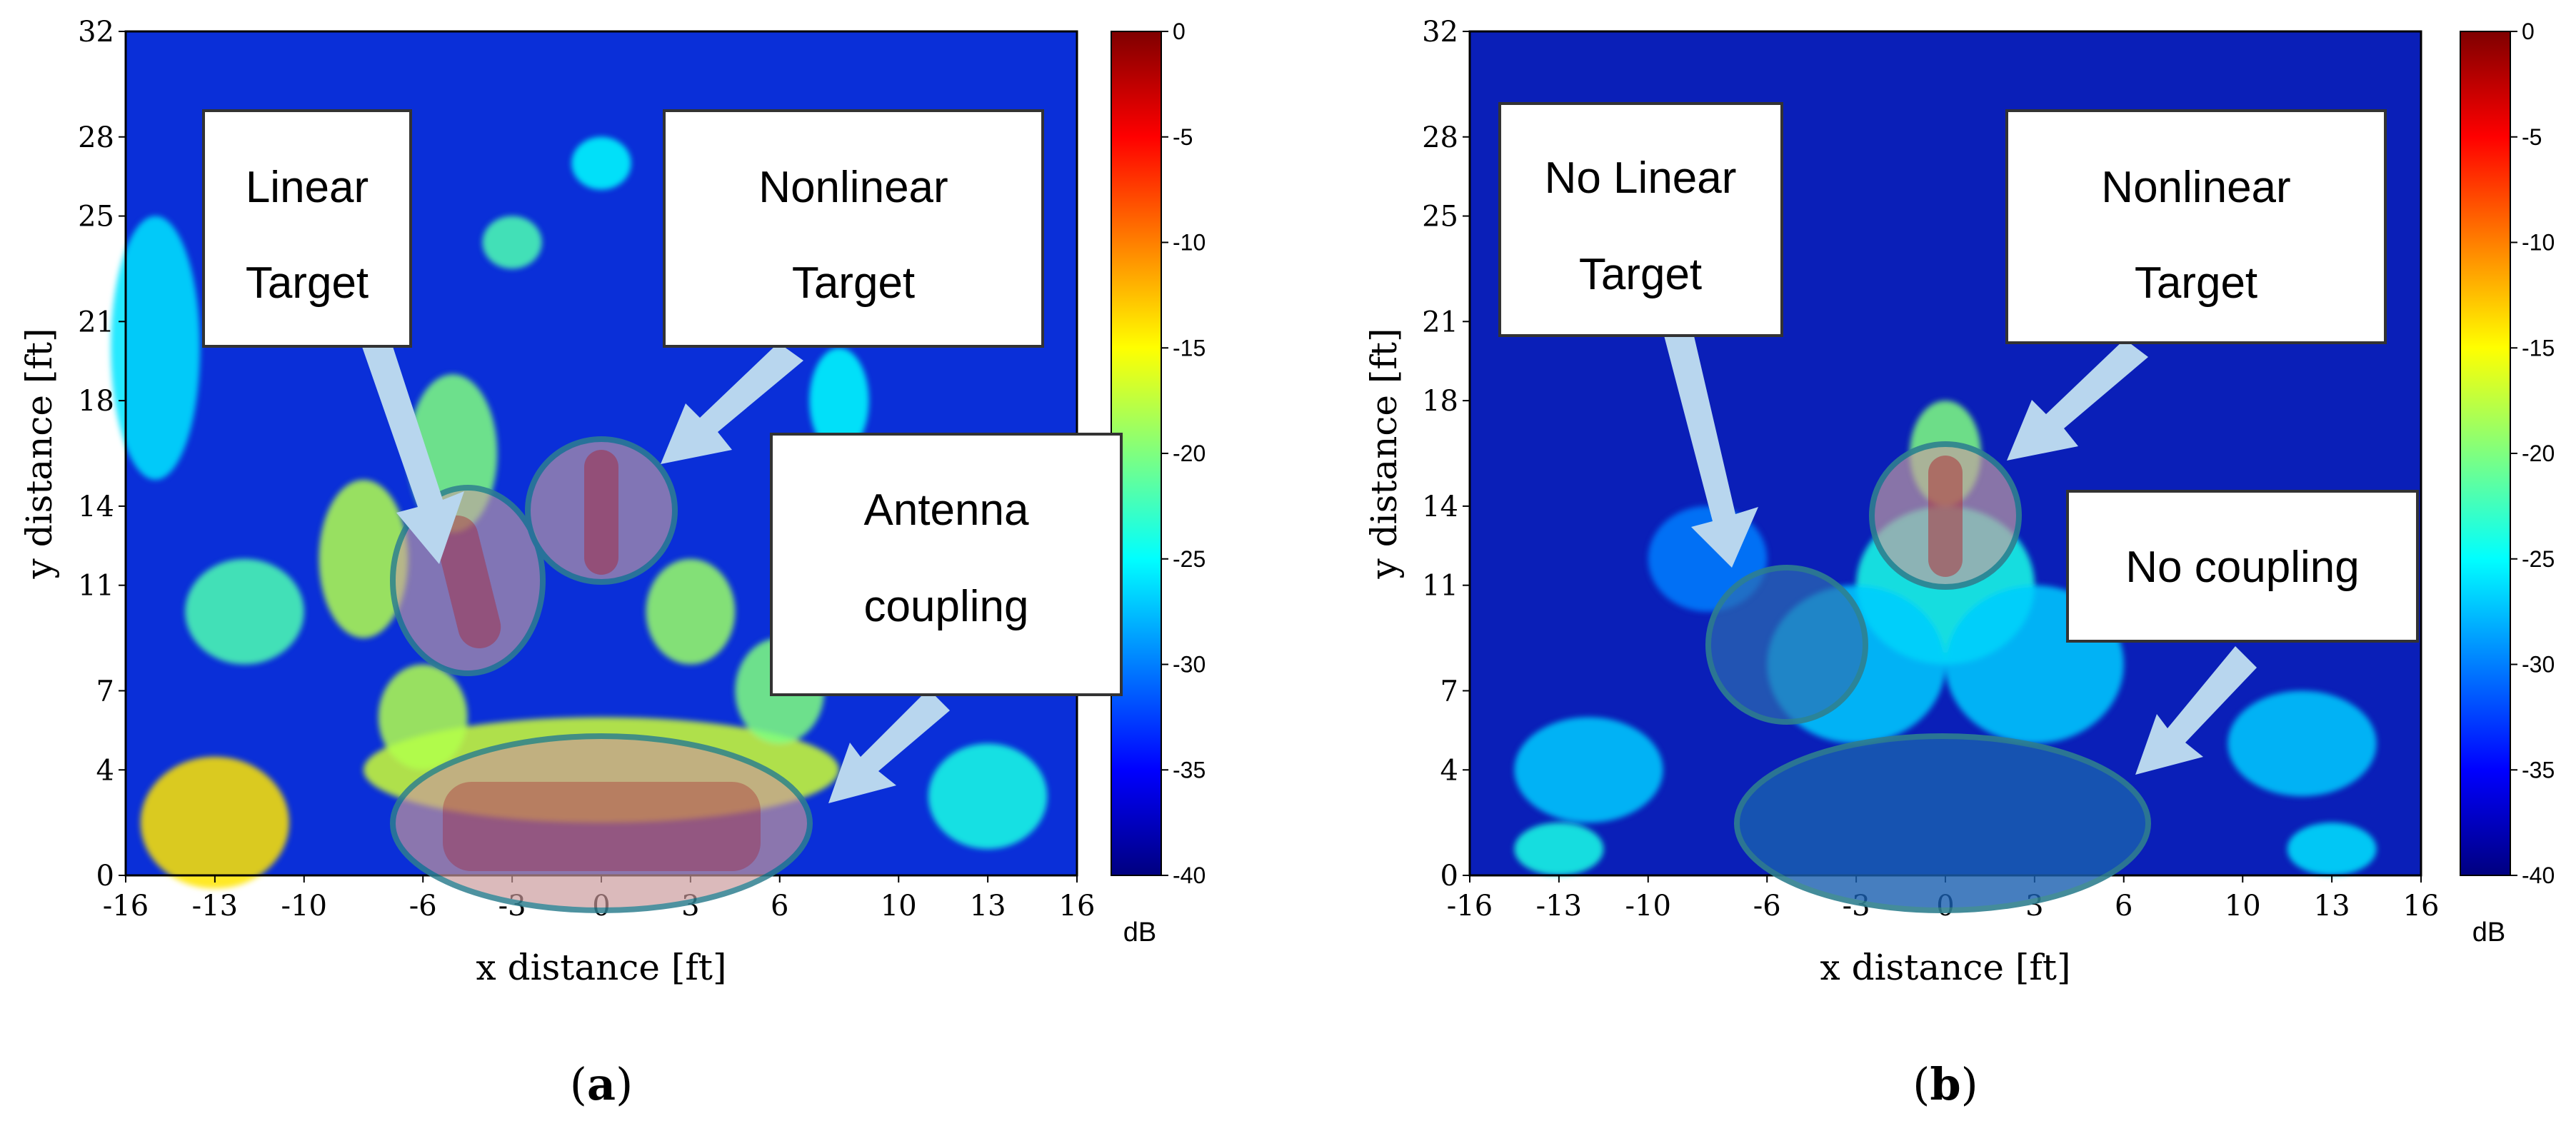 The height and width of the screenshot is (1126, 2576). I want to click on linear-target-core, so click(468, 582).